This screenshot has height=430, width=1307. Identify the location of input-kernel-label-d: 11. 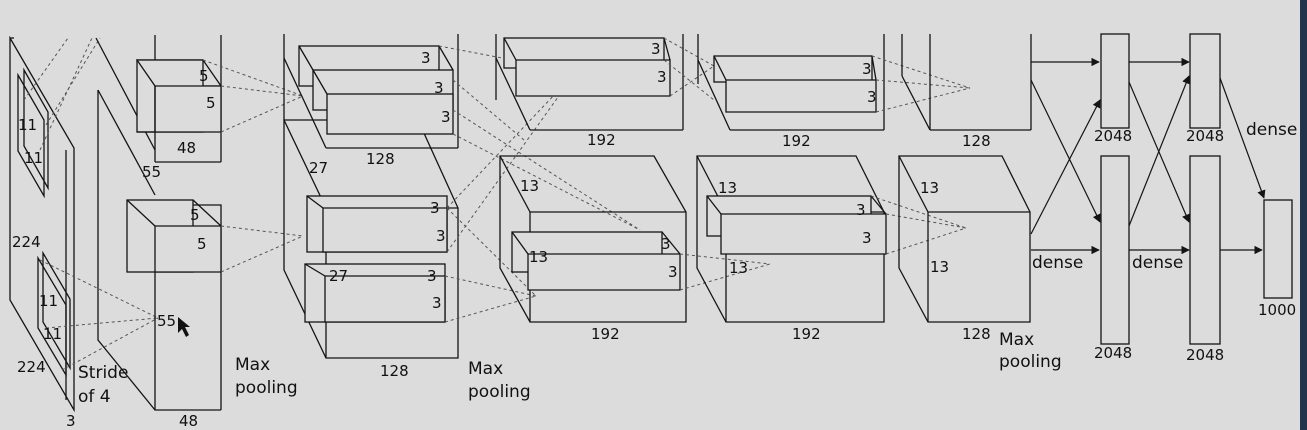
(52, 334).